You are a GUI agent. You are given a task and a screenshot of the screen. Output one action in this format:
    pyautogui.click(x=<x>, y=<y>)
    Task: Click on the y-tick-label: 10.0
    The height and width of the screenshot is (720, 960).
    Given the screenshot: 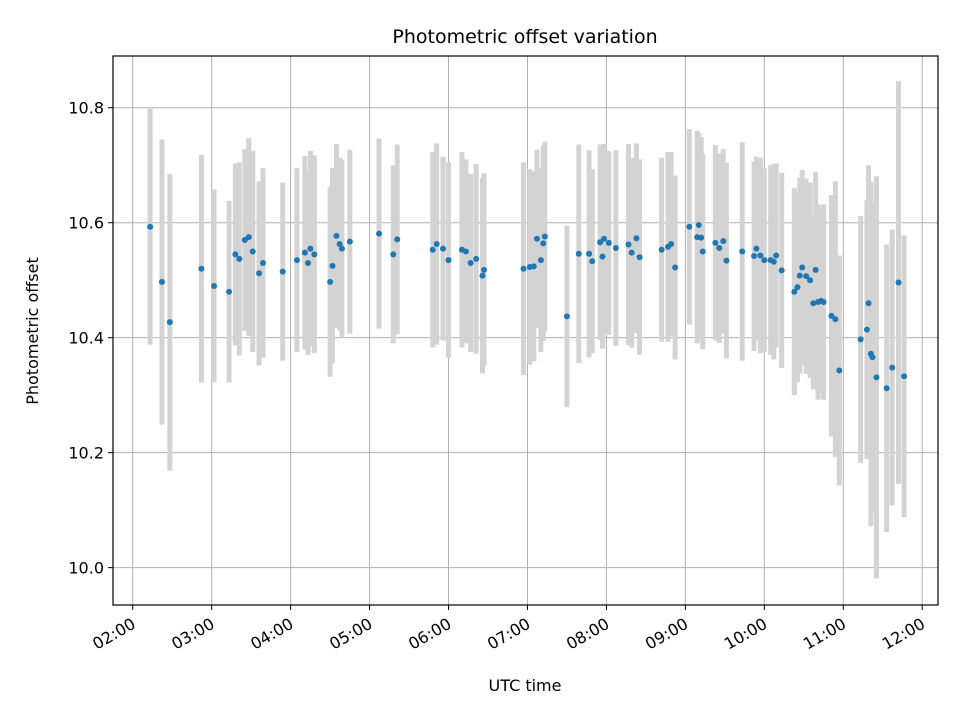 What is the action you would take?
    pyautogui.click(x=86, y=568)
    